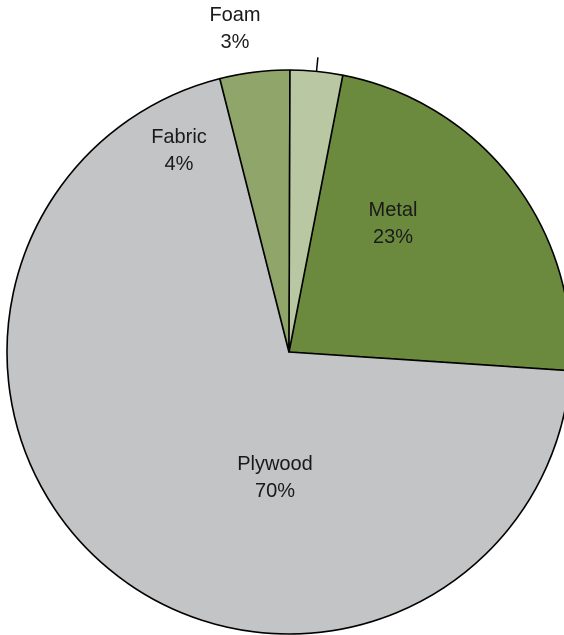  I want to click on slice-percent-label: 23%, so click(393, 237).